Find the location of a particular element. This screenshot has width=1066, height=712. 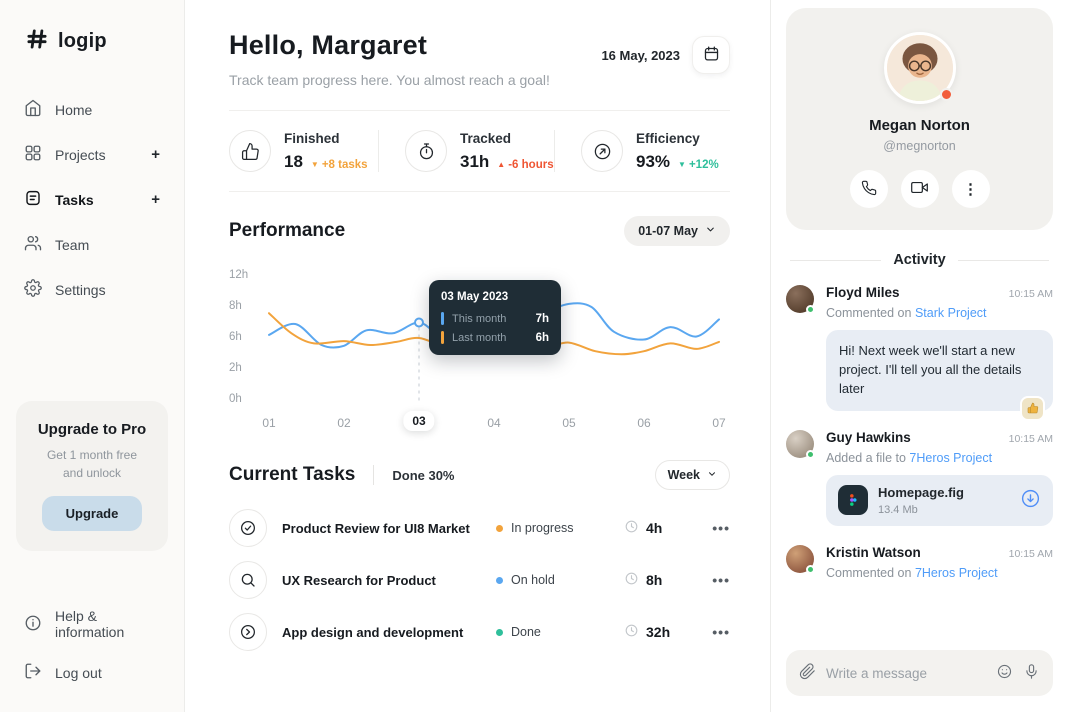

stat-delta: +8 tasks is located at coordinates (339, 165).